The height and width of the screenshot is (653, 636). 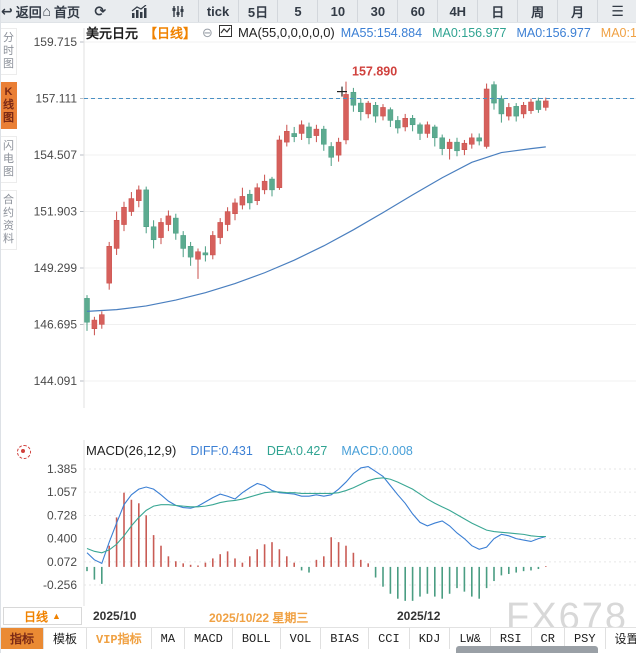 I want to click on refresh-button: ⟳, so click(x=100, y=11).